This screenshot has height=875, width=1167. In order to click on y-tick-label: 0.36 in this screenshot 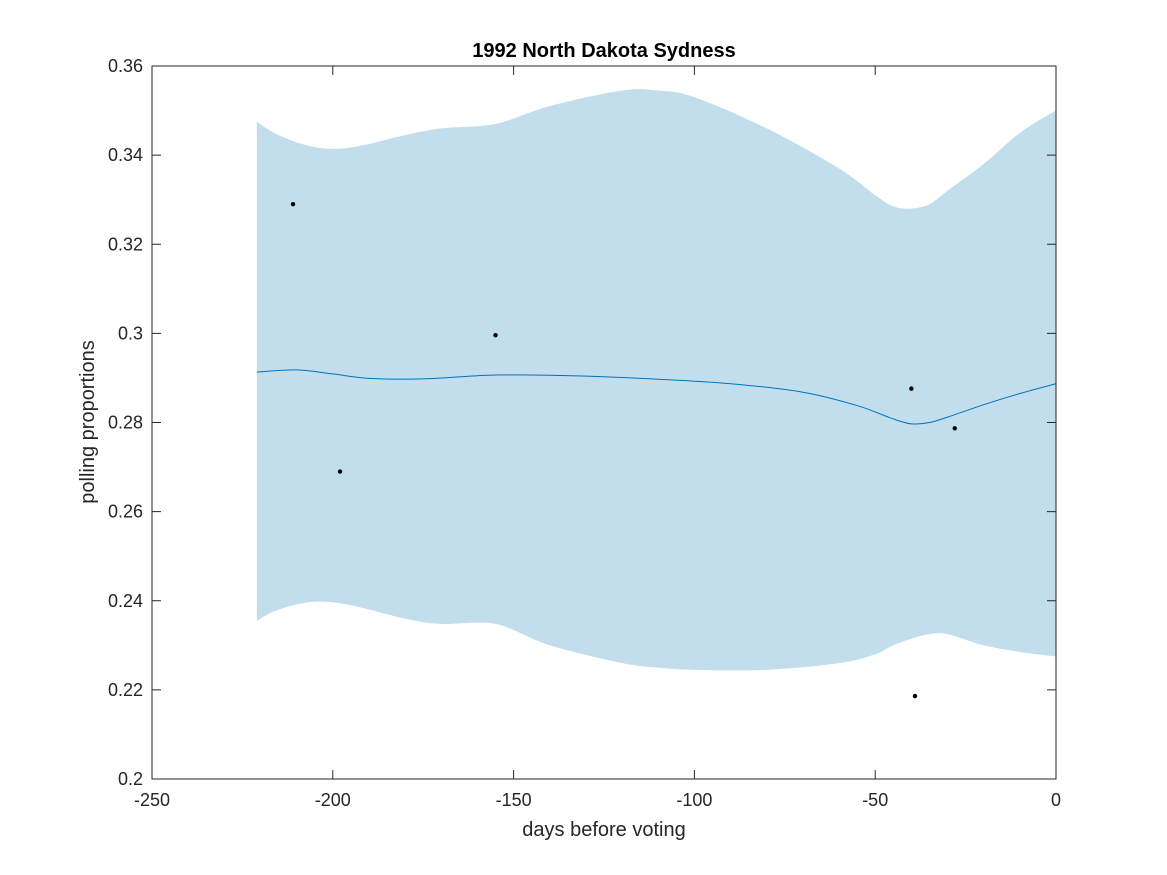, I will do `click(125, 66)`.